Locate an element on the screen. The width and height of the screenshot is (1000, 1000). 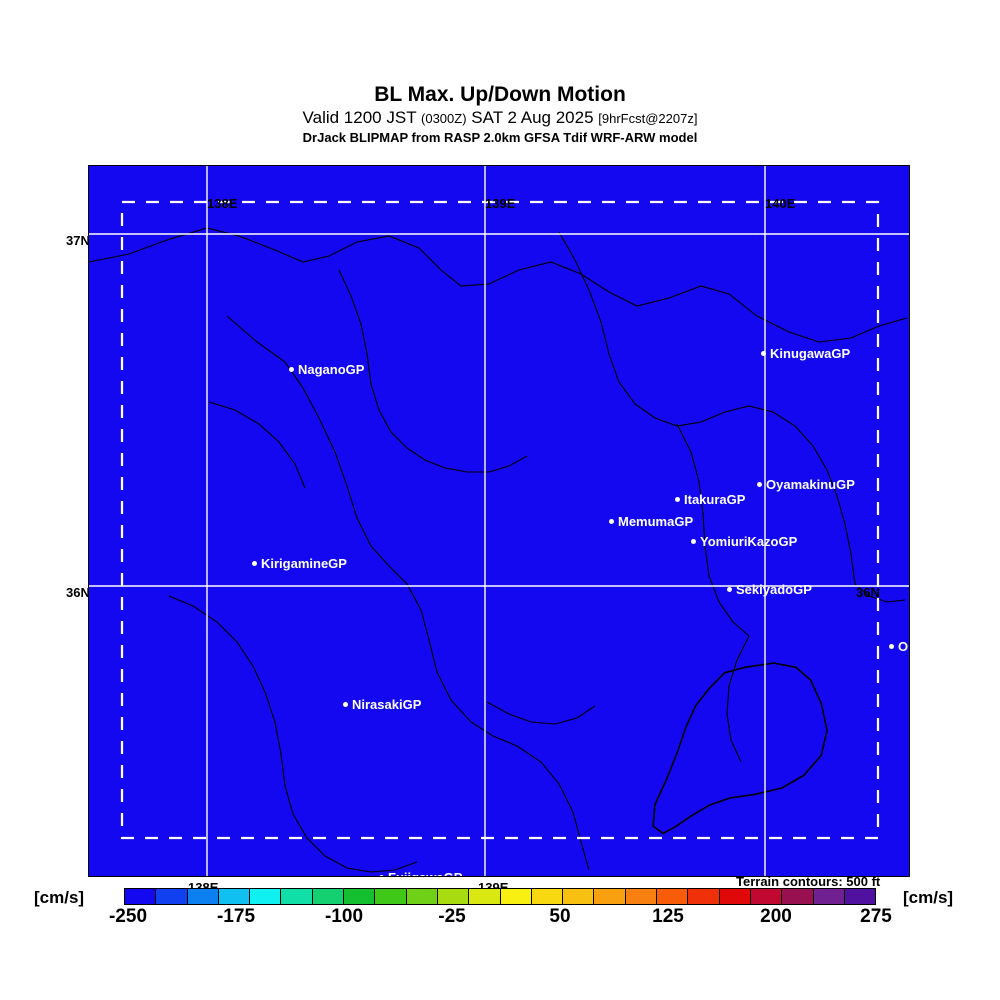
lake-outline is located at coordinates (740, 748).